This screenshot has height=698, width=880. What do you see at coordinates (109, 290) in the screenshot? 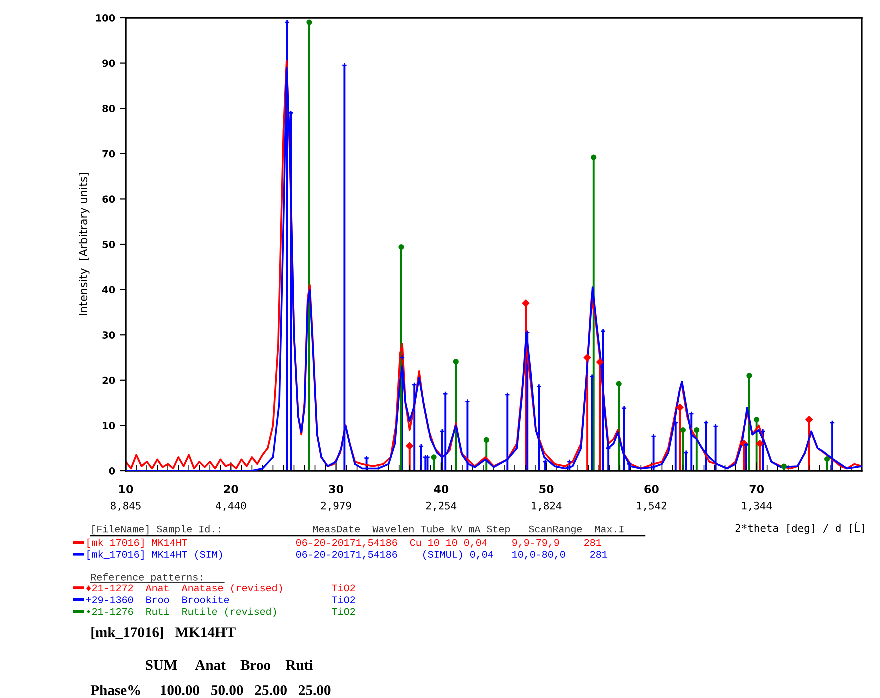
I see `y-tick-label: 40` at bounding box center [109, 290].